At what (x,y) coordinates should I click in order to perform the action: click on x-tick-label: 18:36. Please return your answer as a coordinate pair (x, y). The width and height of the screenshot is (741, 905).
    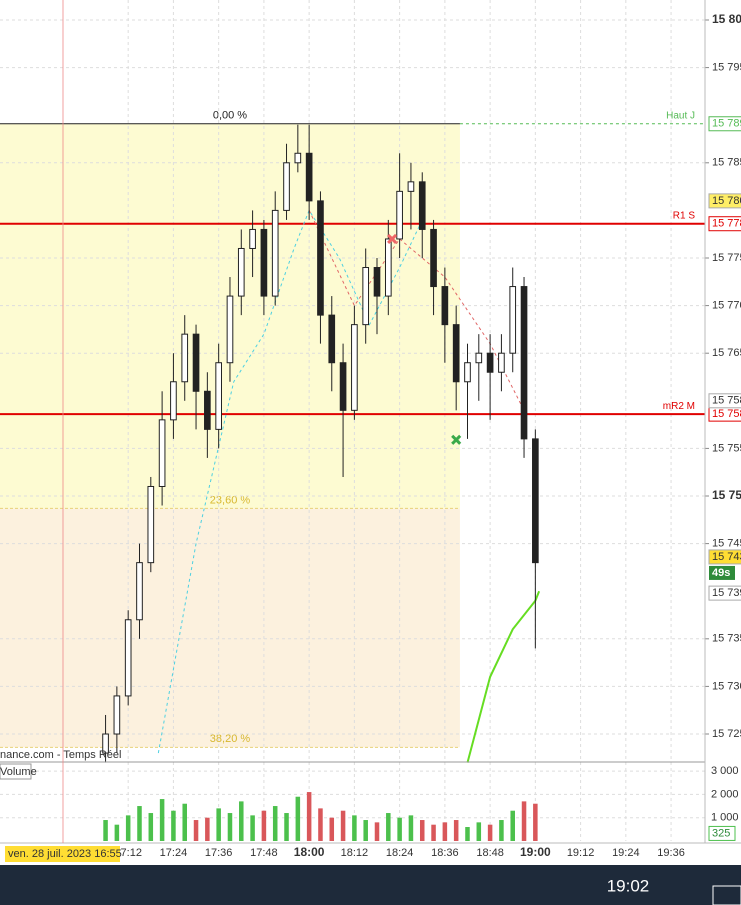
    Looking at the image, I should click on (445, 853).